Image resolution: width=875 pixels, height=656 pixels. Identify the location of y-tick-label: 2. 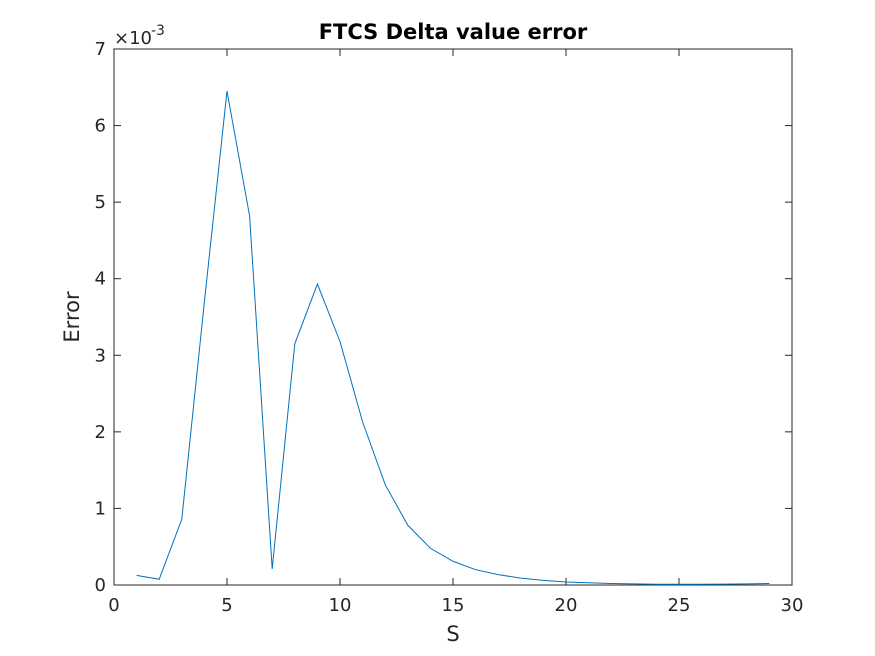
(100, 432).